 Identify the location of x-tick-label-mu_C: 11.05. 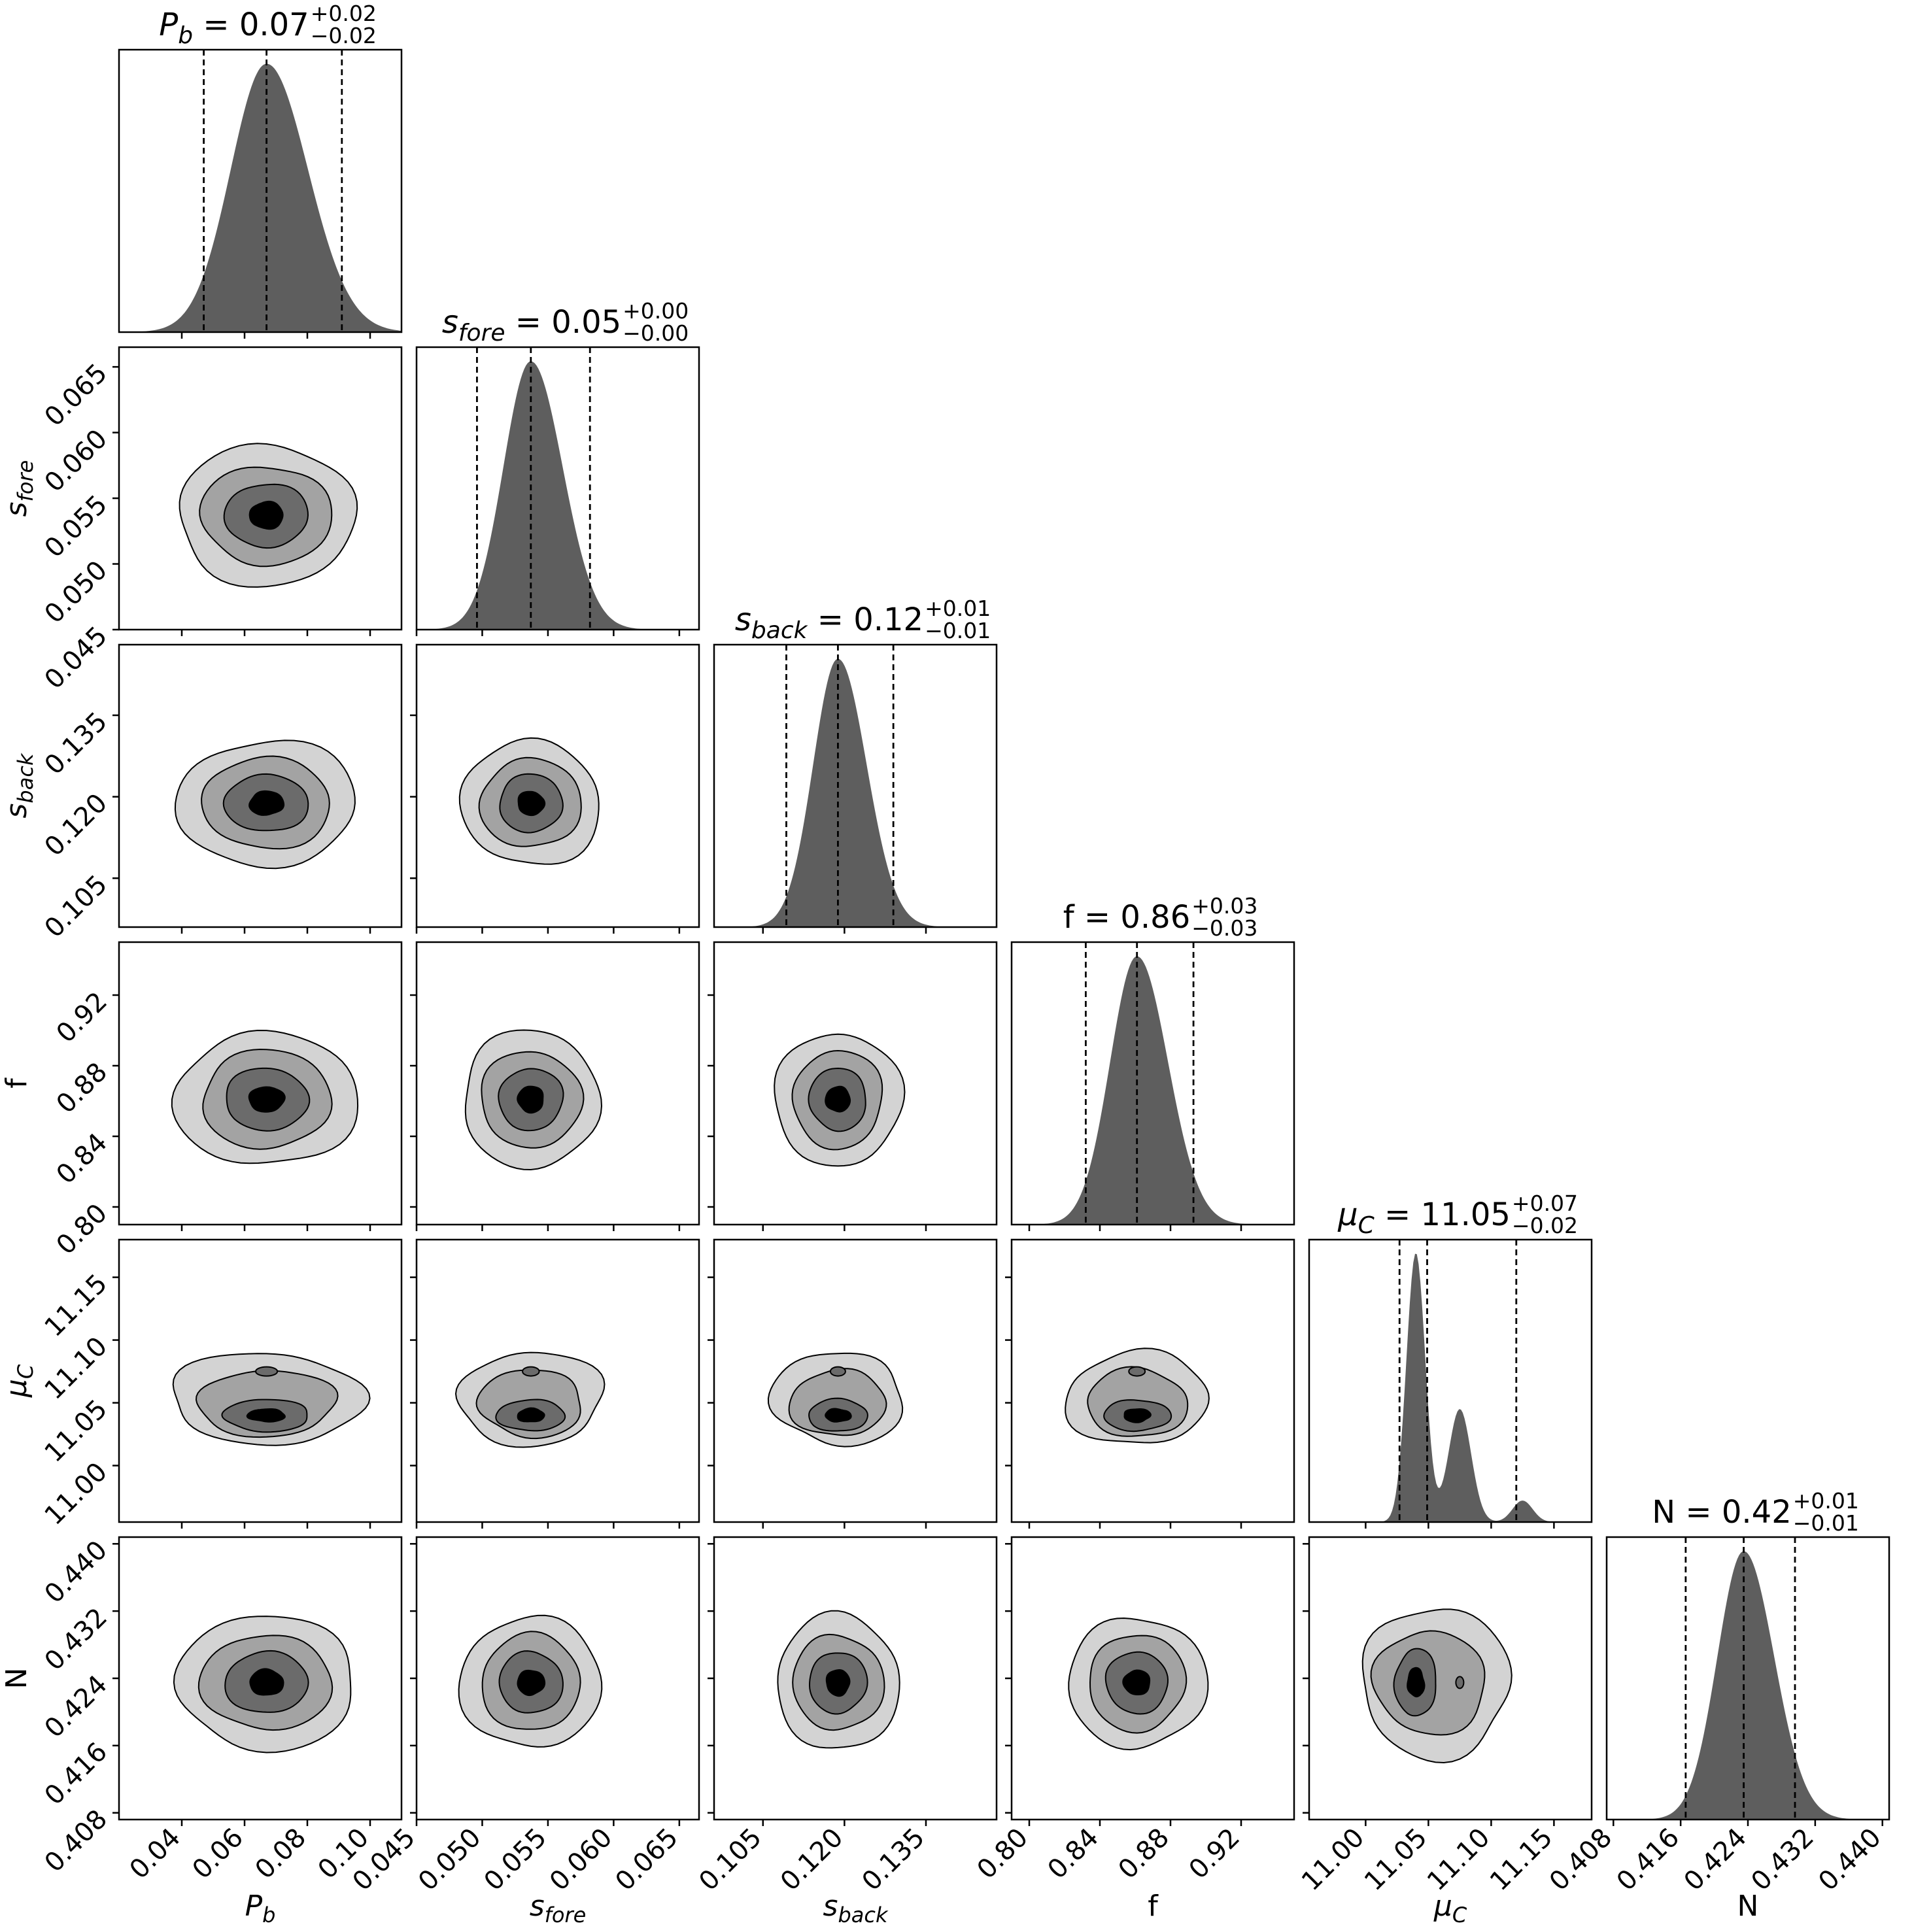
(1396, 1860).